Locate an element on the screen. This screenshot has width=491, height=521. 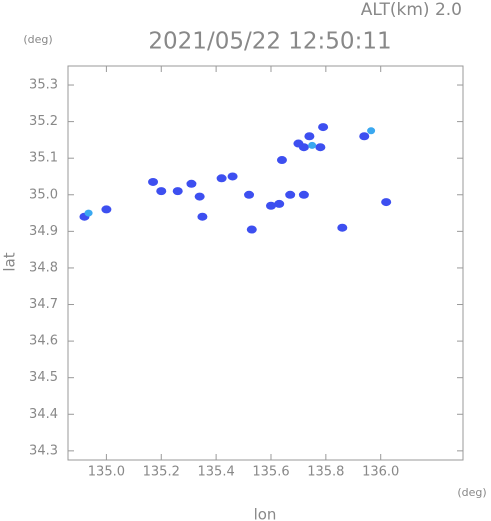
y-tick-label: 34.7 is located at coordinates (43, 304).